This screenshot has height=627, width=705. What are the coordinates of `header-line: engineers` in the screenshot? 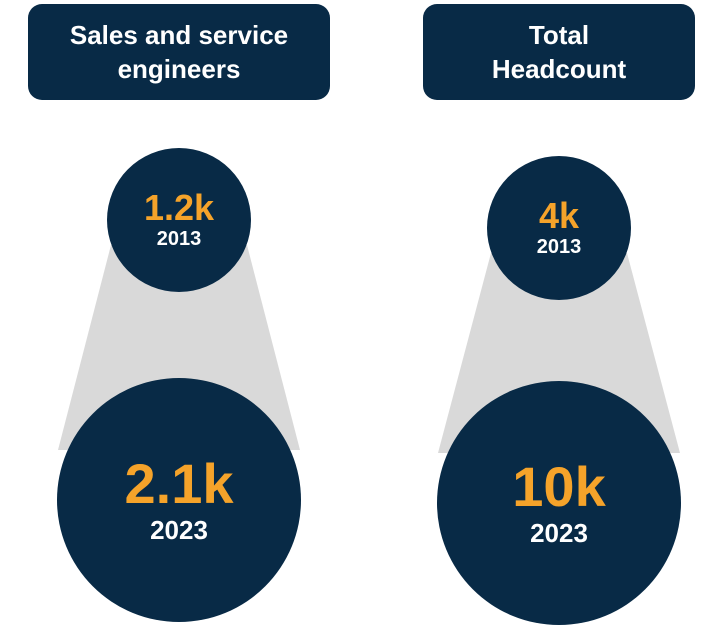 It's located at (179, 69).